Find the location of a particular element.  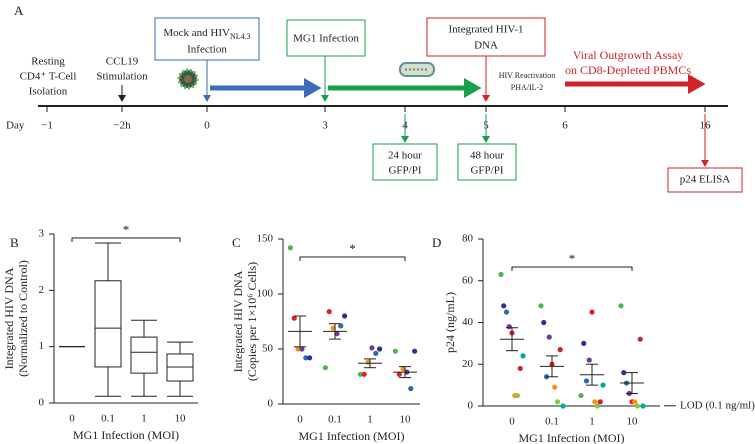

step-text: 48 hour is located at coordinates (487, 156).